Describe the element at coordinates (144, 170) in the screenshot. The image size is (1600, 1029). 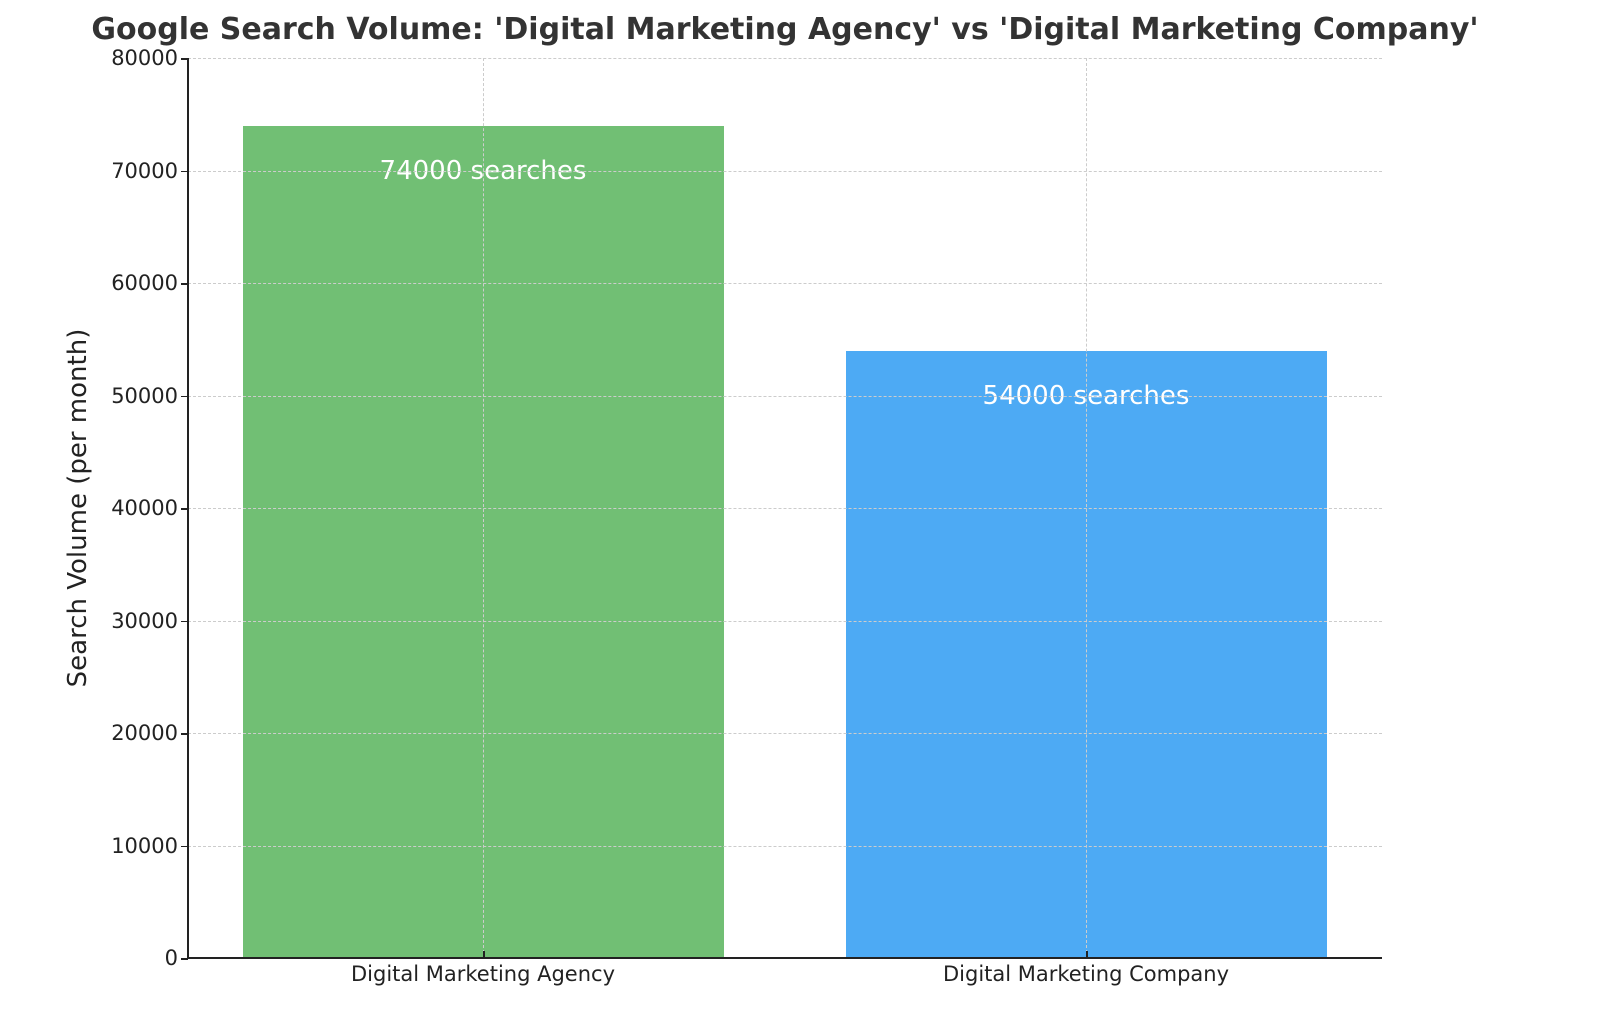
I see `y-tick-label: 70000` at that location.